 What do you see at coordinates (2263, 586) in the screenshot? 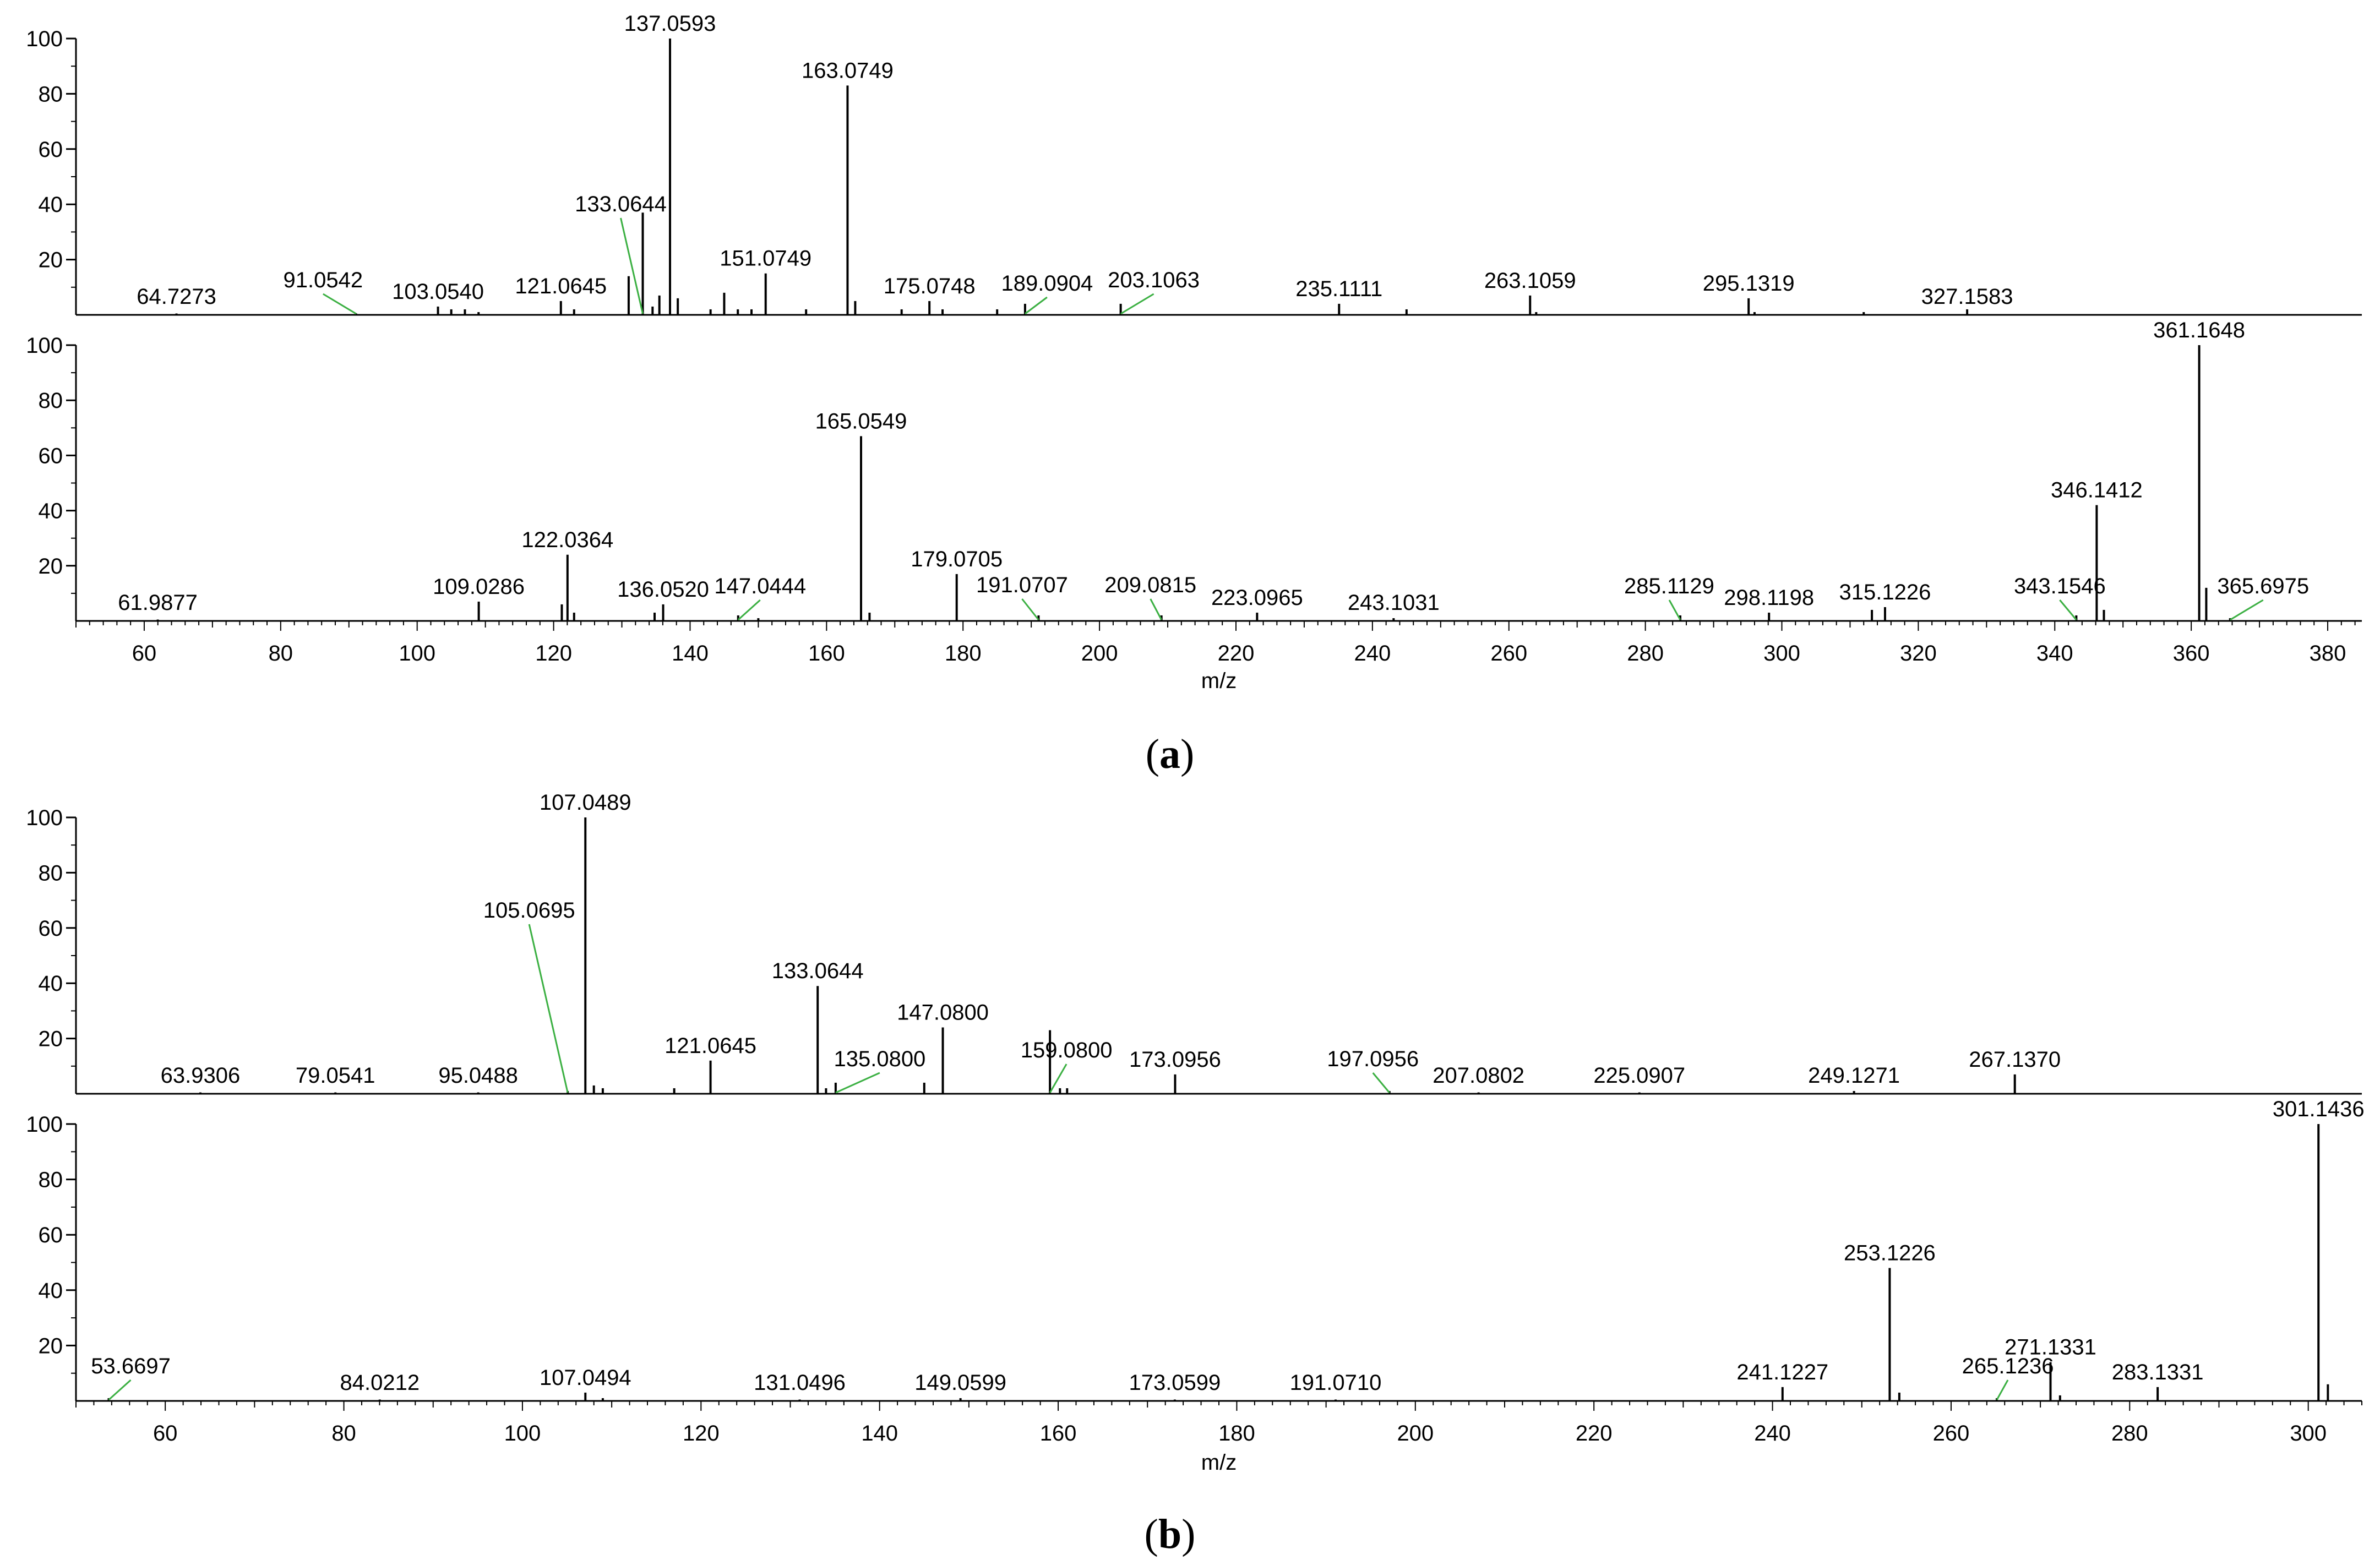
I see `peak-label: 365.6975` at bounding box center [2263, 586].